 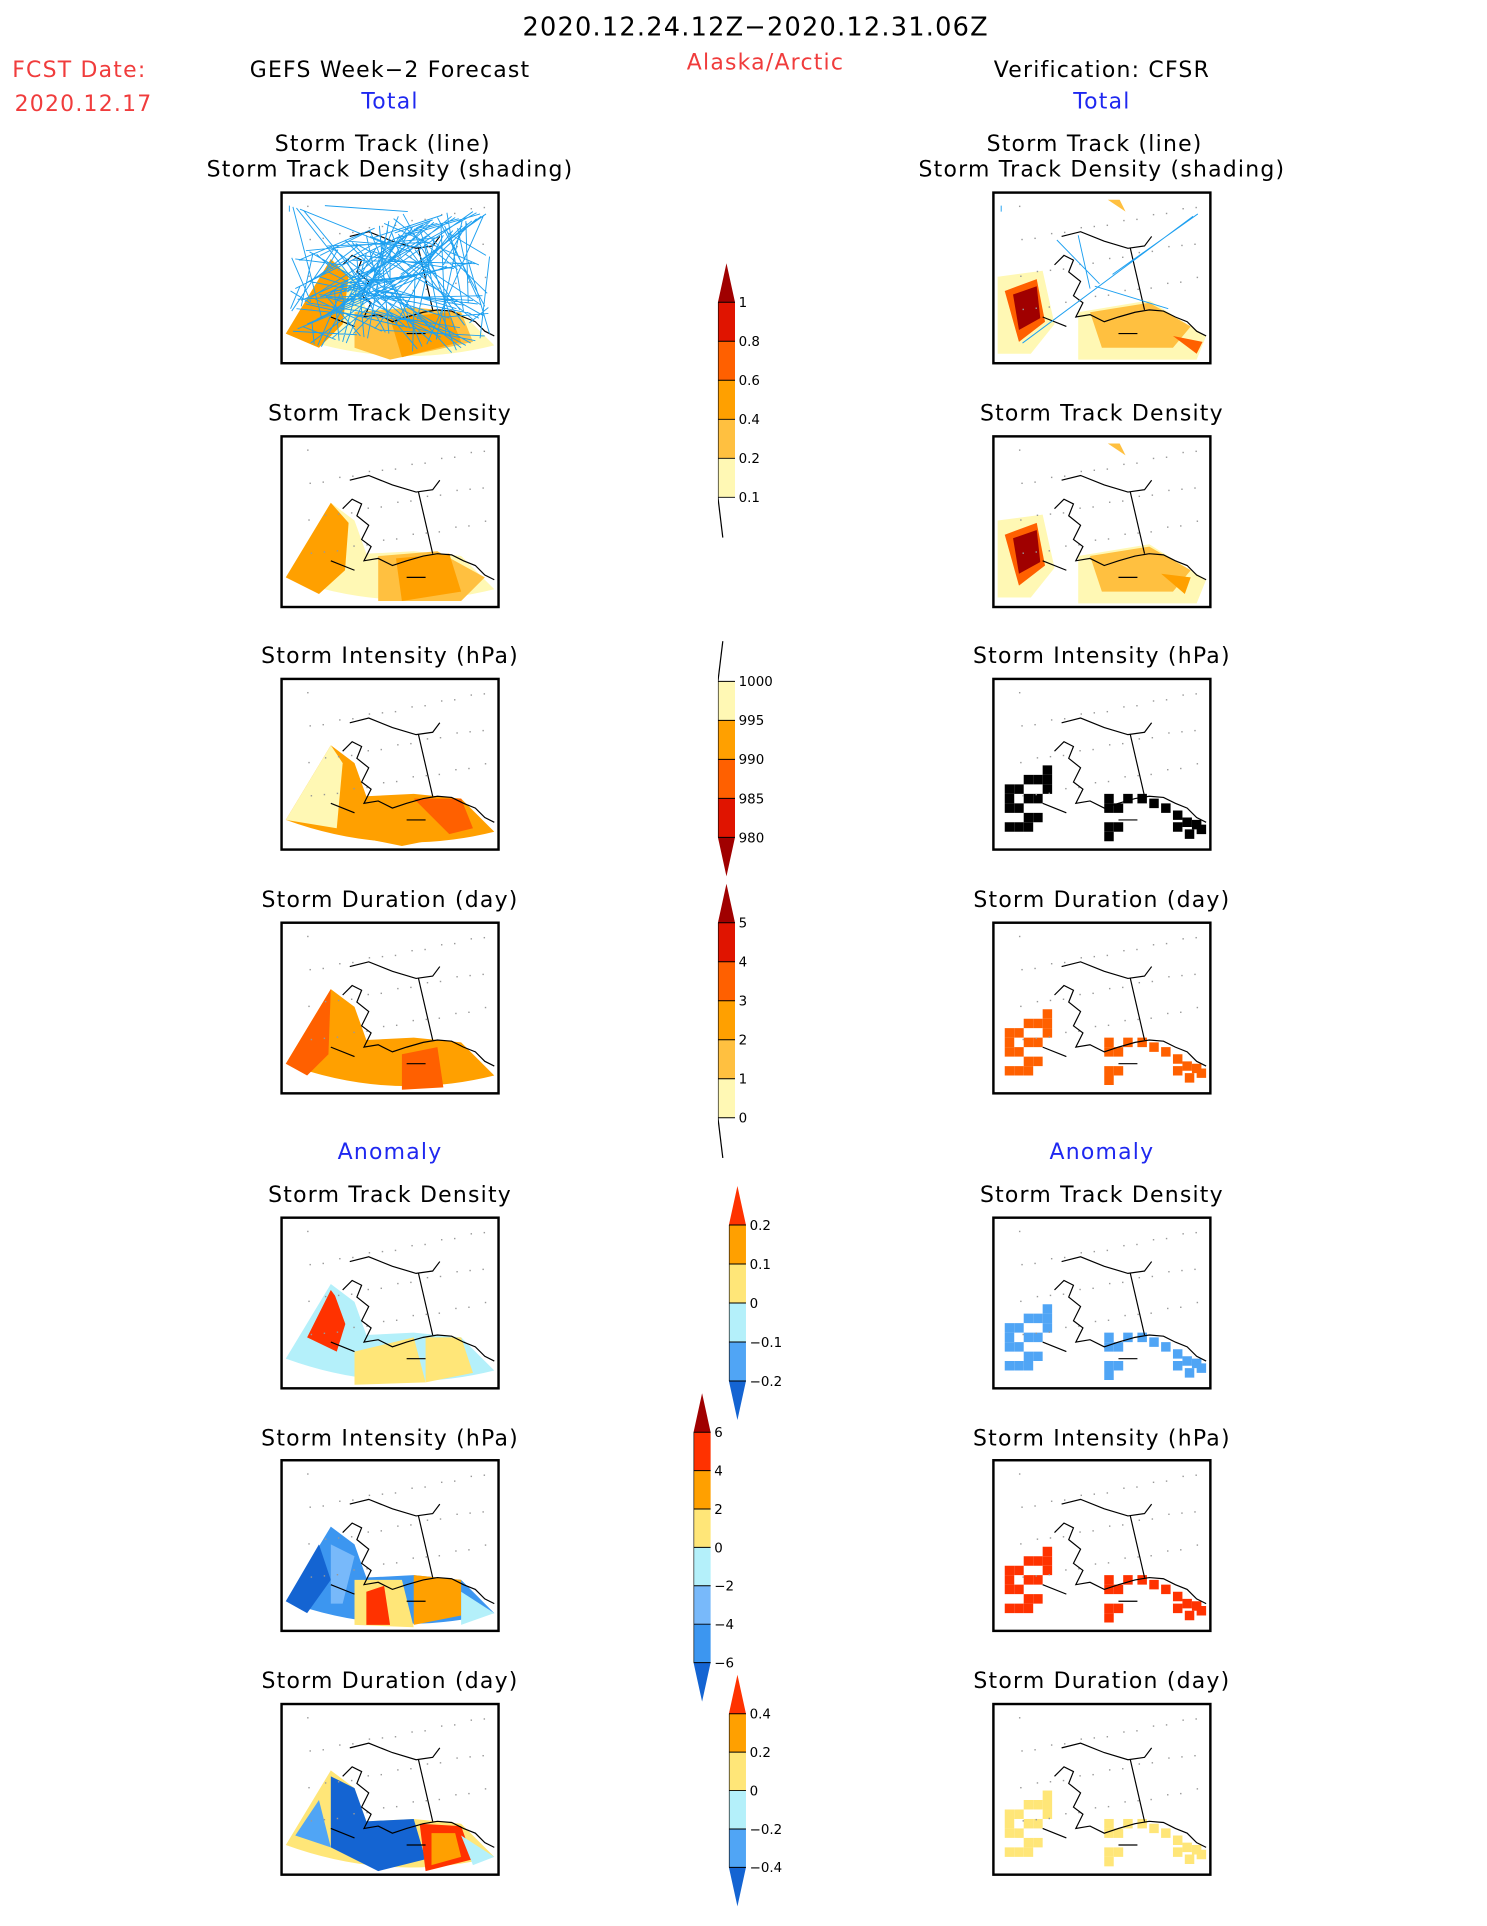 I want to click on map-verification-duration-anomaly, so click(x=1102, y=1789).